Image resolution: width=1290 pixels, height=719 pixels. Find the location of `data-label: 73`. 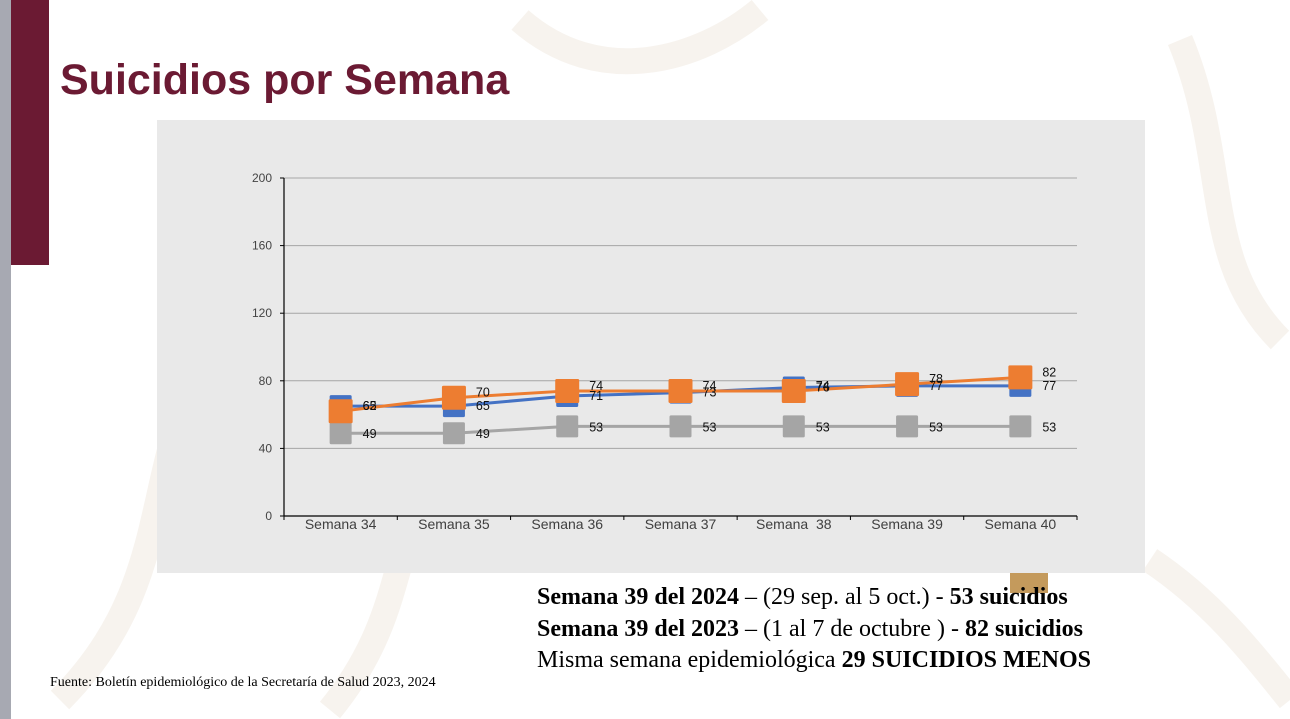

data-label: 73 is located at coordinates (710, 393).